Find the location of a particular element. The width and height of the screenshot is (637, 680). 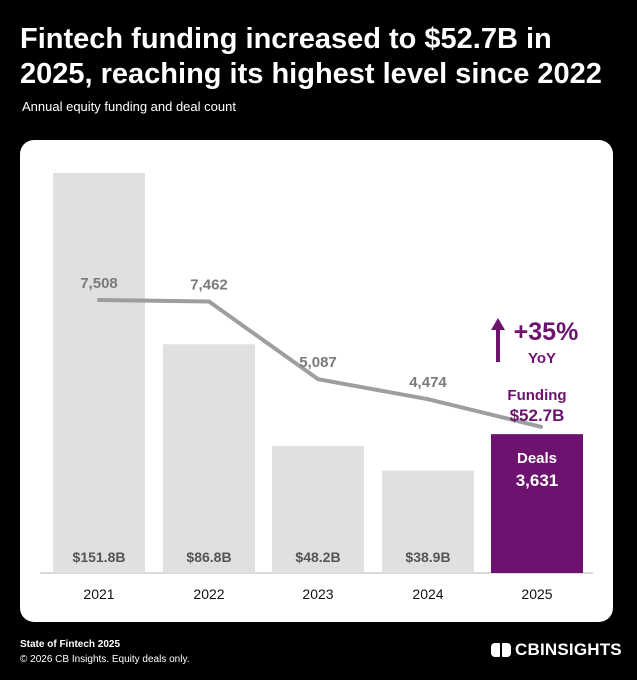

x-tick-label-2021: 2021 is located at coordinates (98, 594).